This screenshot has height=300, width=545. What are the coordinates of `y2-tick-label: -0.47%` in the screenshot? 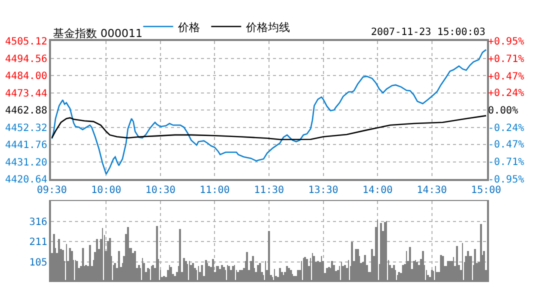 It's located at (506, 145).